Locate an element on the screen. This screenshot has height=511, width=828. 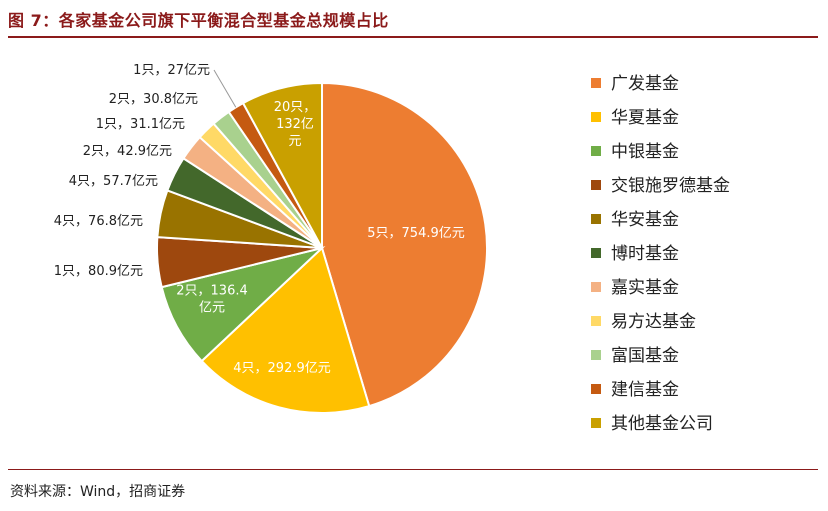
legend-entry-3: 中银基金 is located at coordinates (645, 152).